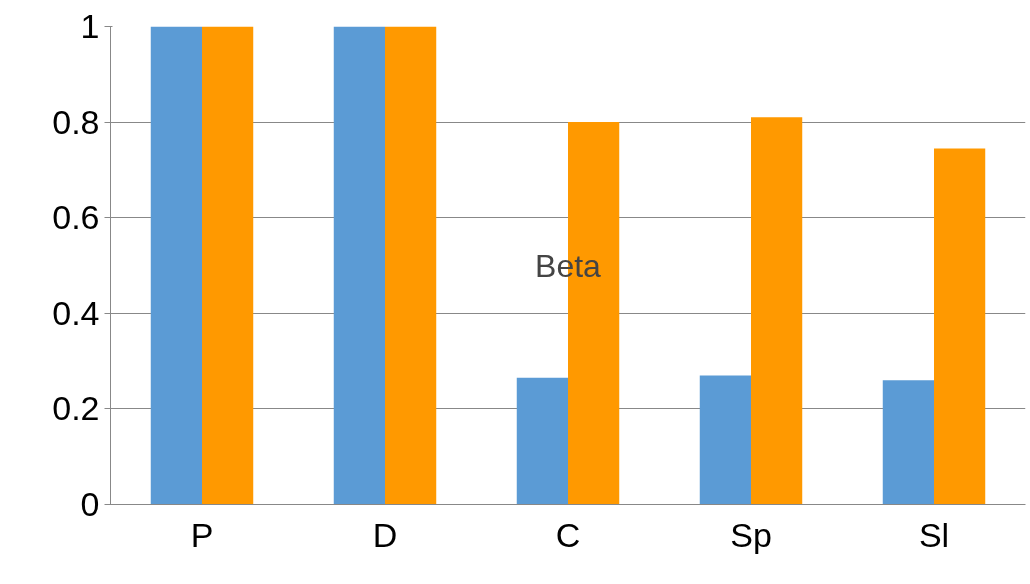 This screenshot has height=584, width=1030. What do you see at coordinates (934, 534) in the screenshot?
I see `x-tick-label: Sl` at bounding box center [934, 534].